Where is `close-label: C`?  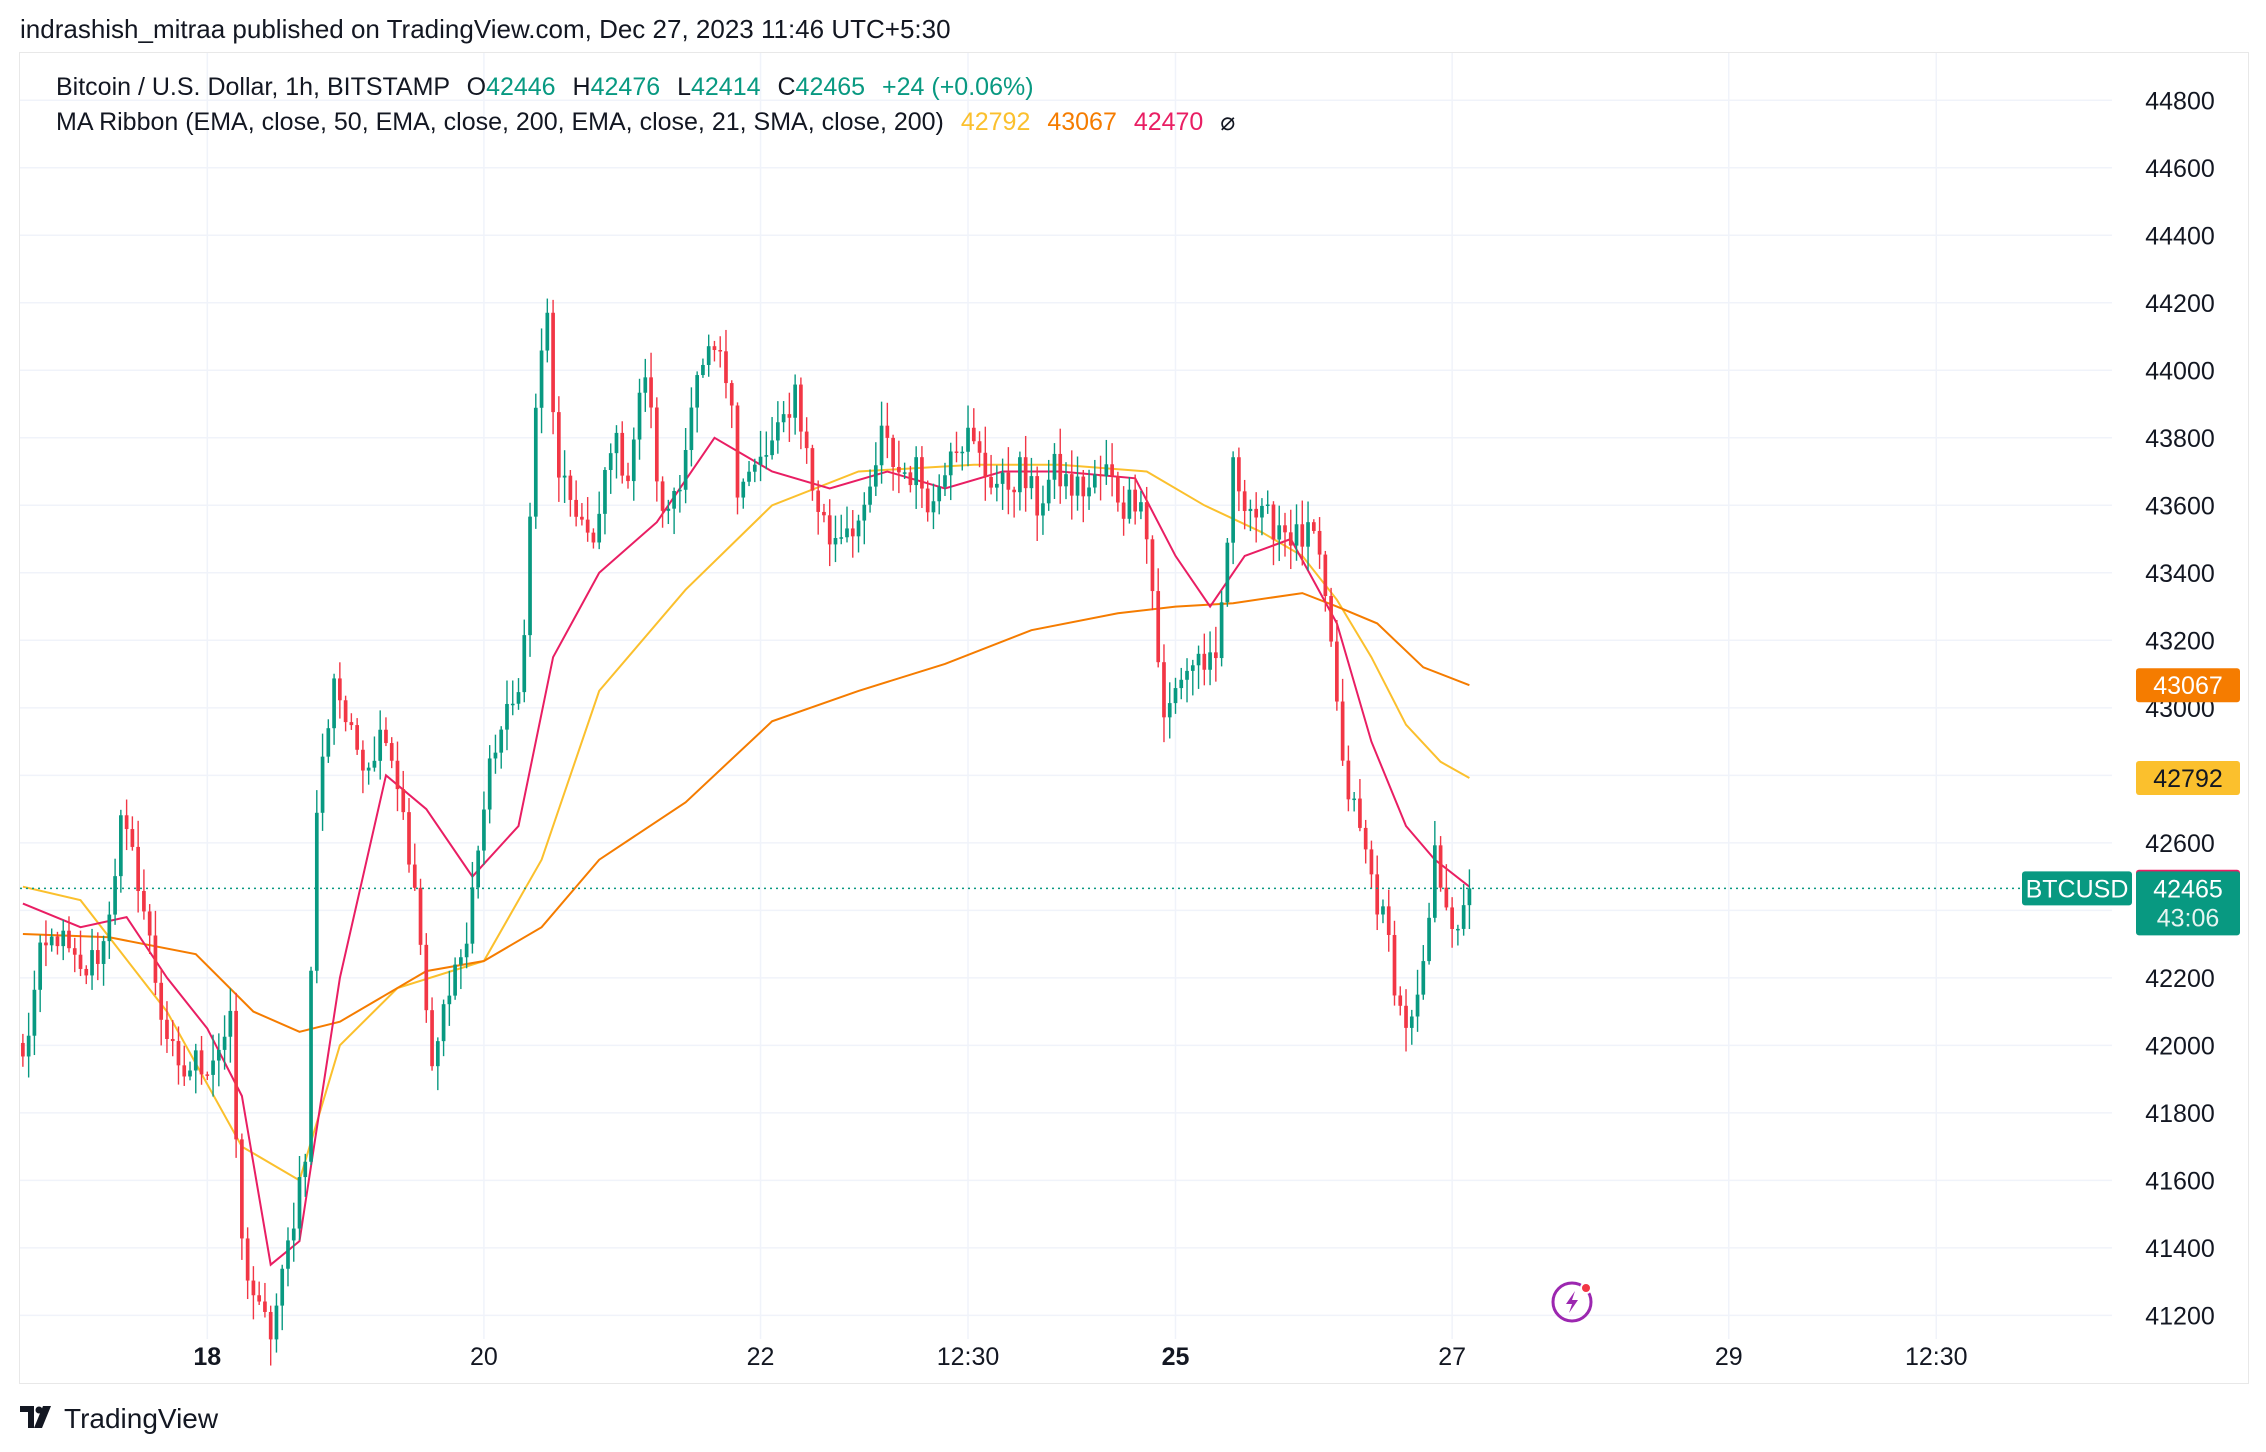
close-label: C is located at coordinates (786, 87).